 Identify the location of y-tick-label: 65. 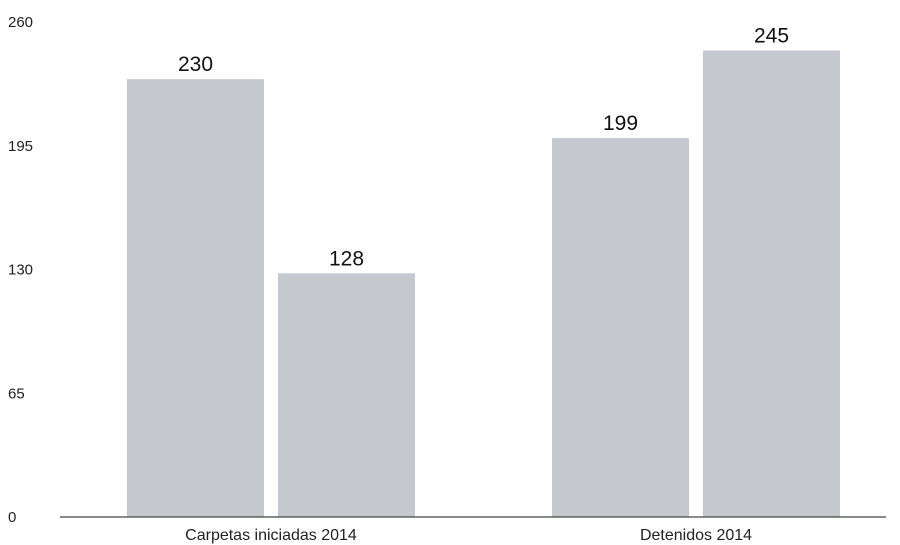
(16, 393).